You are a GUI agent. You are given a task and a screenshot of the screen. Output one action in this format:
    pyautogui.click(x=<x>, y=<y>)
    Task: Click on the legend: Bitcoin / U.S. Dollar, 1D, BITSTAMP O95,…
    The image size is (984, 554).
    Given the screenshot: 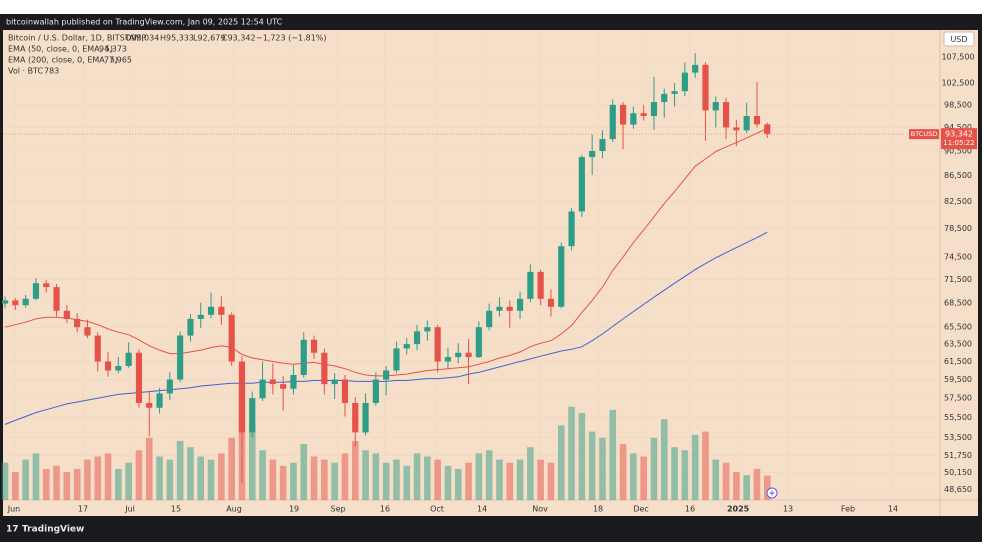 What is the action you would take?
    pyautogui.click(x=167, y=55)
    